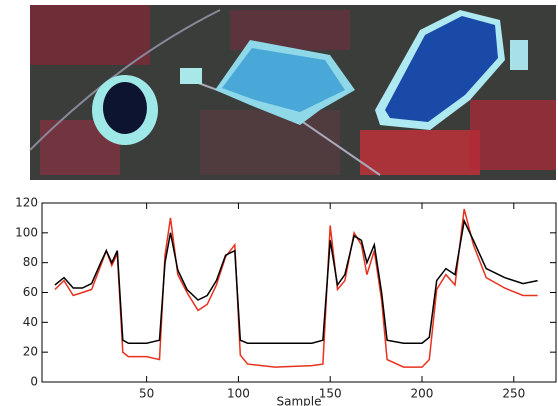  Describe the element at coordinates (146, 394) in the screenshot. I see `x-tick-label: 50` at that location.